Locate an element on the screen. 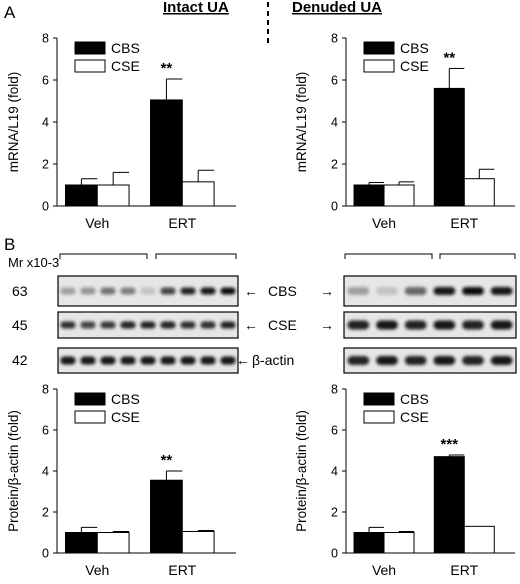 The height and width of the screenshot is (584, 520). arrow-intact-cbs: ← is located at coordinates (251, 291).